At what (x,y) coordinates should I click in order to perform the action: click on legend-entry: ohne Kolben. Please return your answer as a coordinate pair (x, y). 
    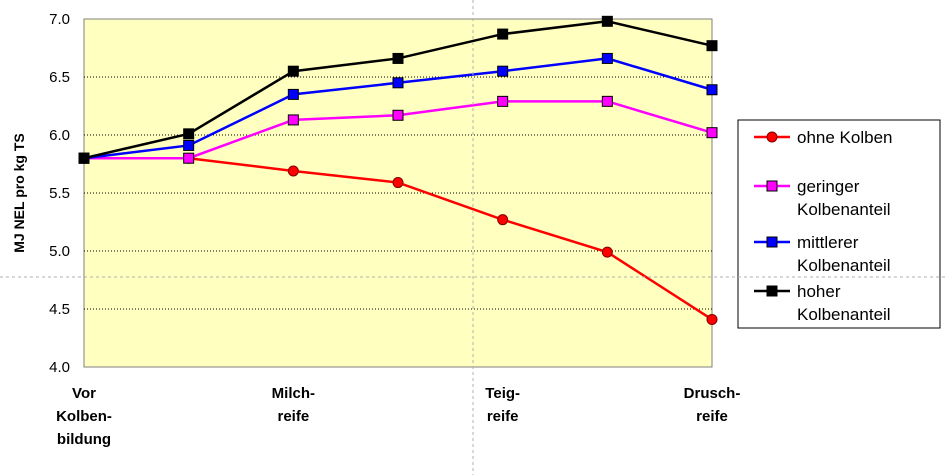
    Looking at the image, I should click on (823, 137).